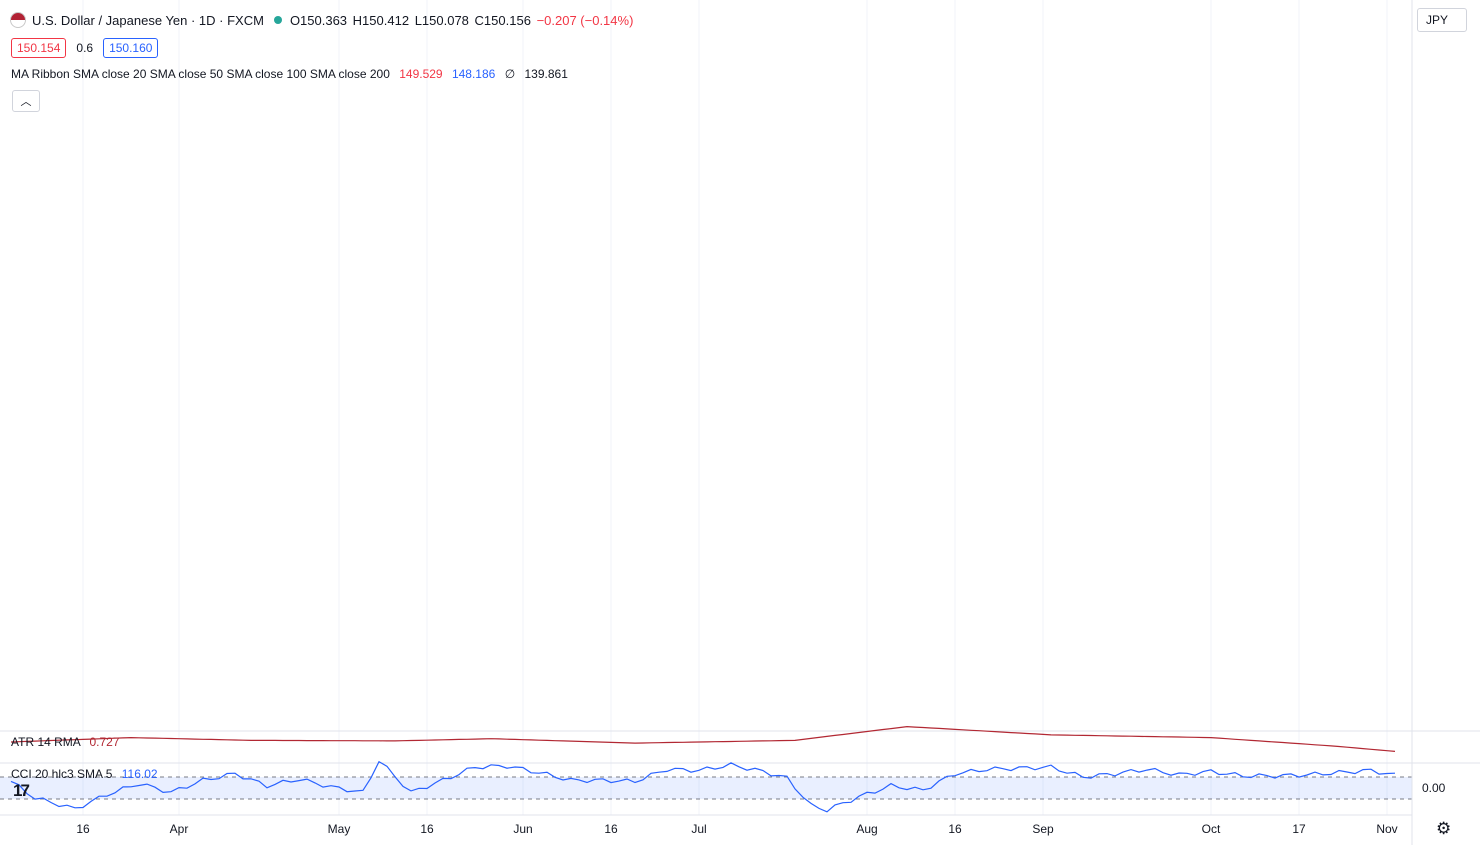 Image resolution: width=1480 pixels, height=845 pixels. What do you see at coordinates (1437, 20) in the screenshot?
I see `currency-label: JPY` at bounding box center [1437, 20].